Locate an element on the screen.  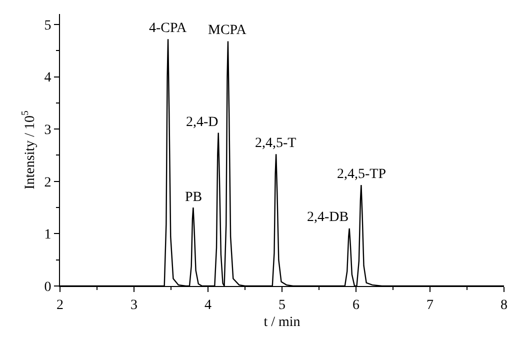
x-tick-label: 7 is located at coordinates (430, 305).